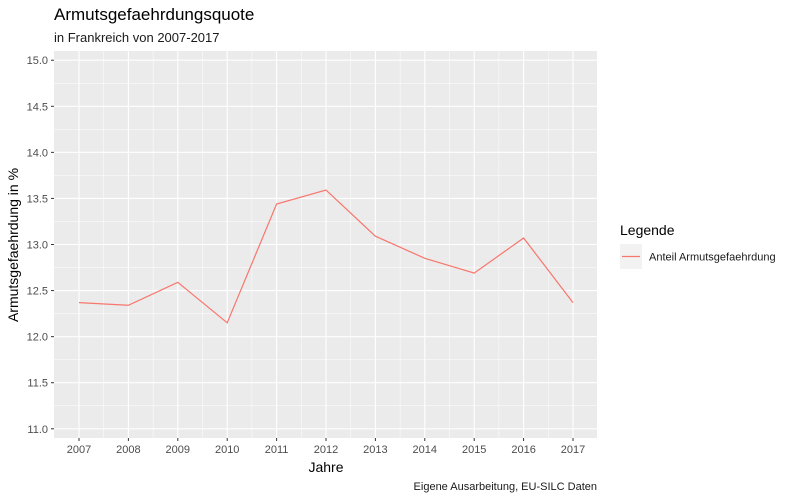 Image resolution: width=800 pixels, height=500 pixels. Describe the element at coordinates (573, 450) in the screenshot. I see `x-tick-label: 2017` at that location.